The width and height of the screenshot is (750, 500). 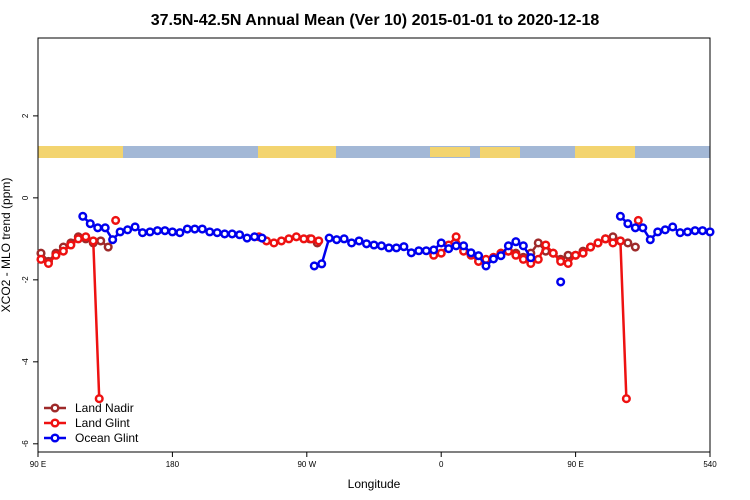 What do you see at coordinates (107, 438) in the screenshot?
I see `legend-label: Ocean Glint` at bounding box center [107, 438].